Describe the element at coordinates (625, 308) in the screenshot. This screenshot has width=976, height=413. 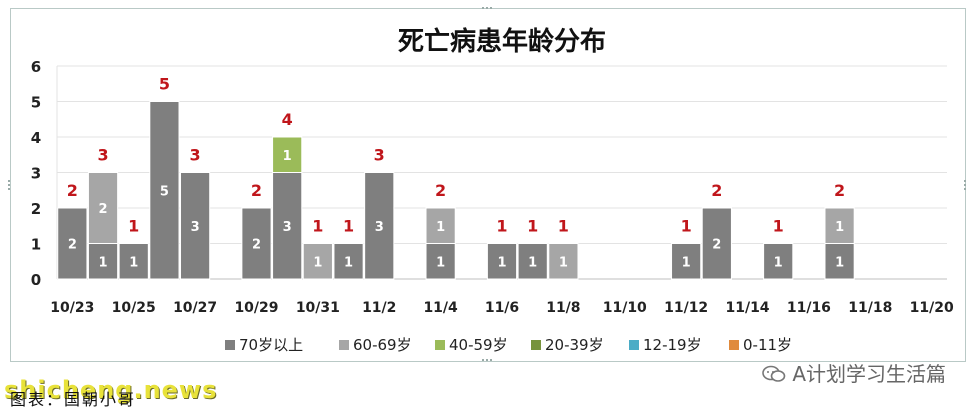
I see `x-tick-label: 11/10` at that location.